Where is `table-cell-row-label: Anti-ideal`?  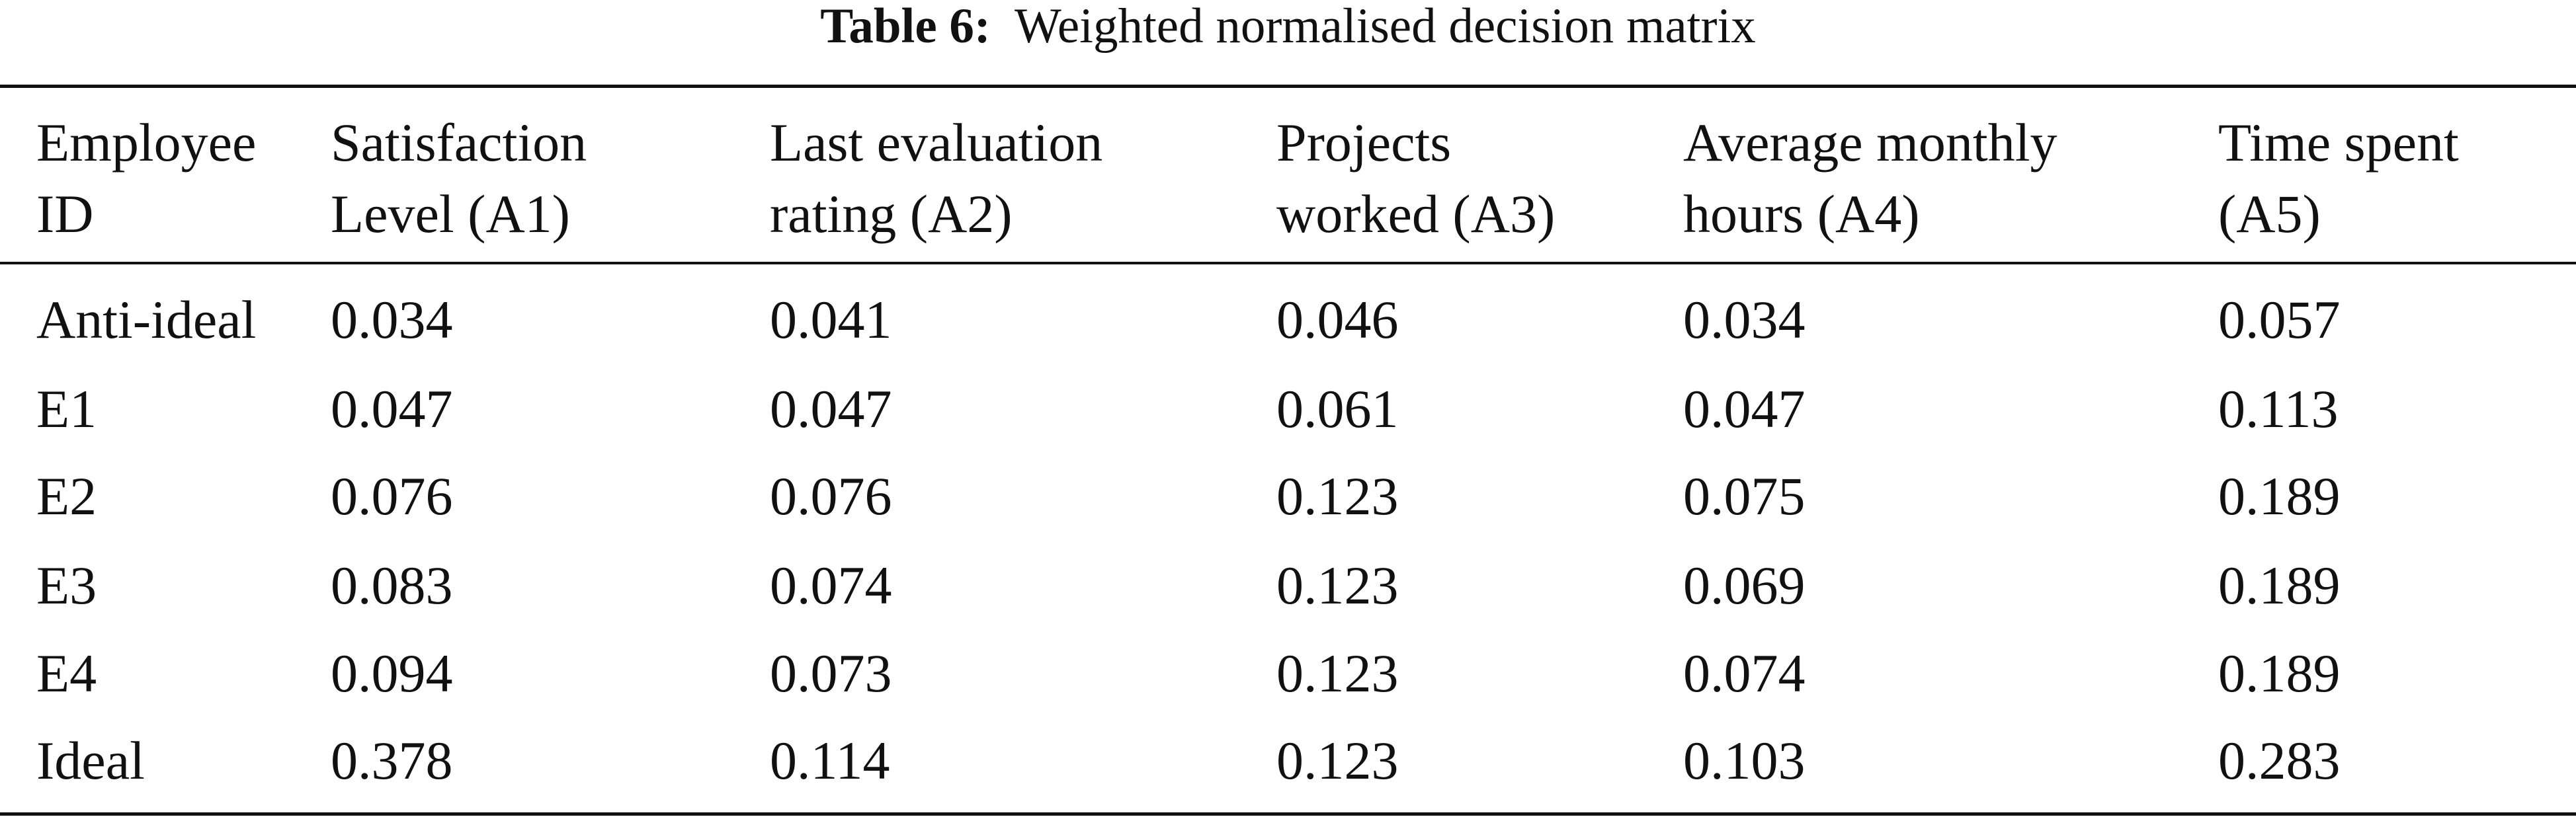
table-cell-row-label: Anti-ideal is located at coordinates (146, 320).